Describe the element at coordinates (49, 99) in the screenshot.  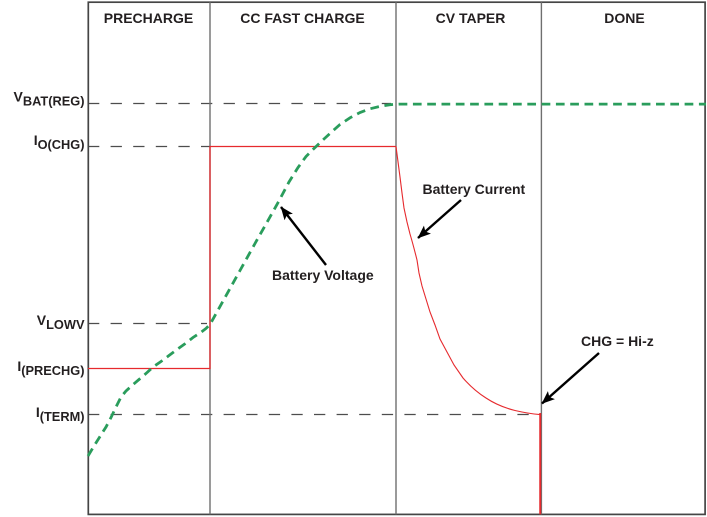
I see `svg-text: VBAT(REG)` at that location.